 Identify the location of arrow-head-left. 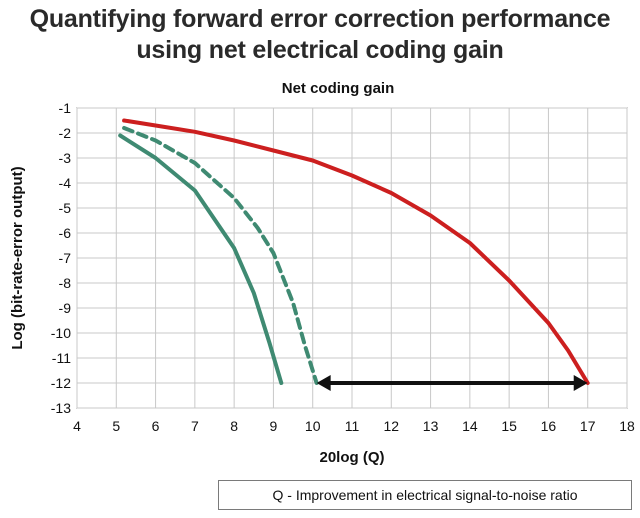
(323, 383).